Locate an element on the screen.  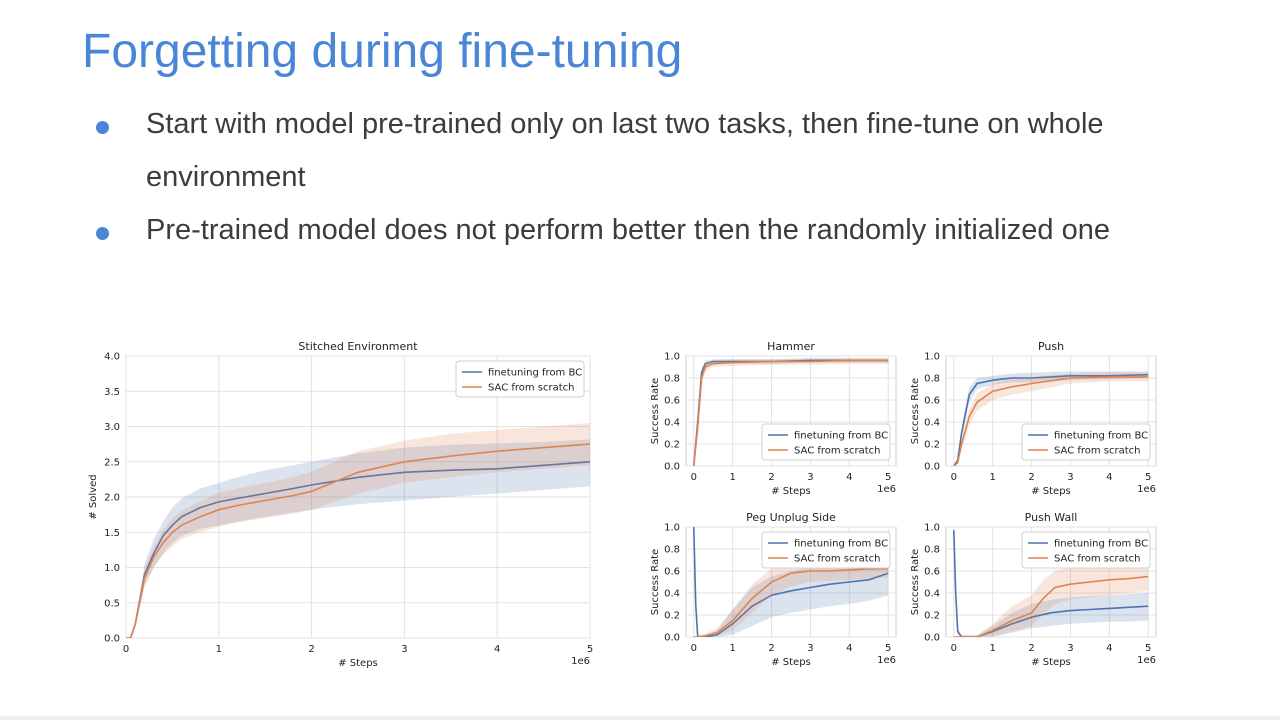
chart-title: Stitched Environment is located at coordinates (358, 346).